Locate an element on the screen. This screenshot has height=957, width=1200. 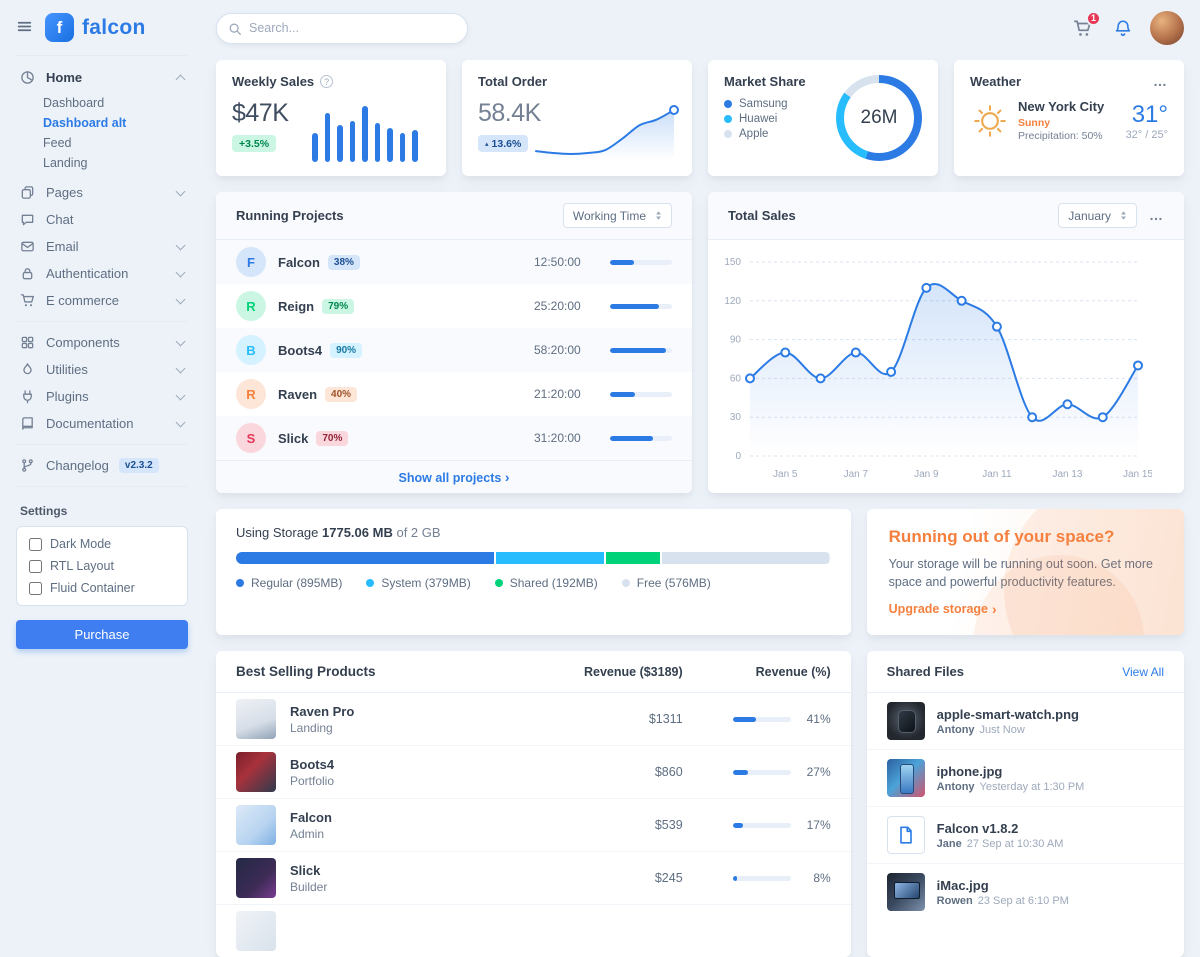
notifications-button is located at coordinates (1123, 28).